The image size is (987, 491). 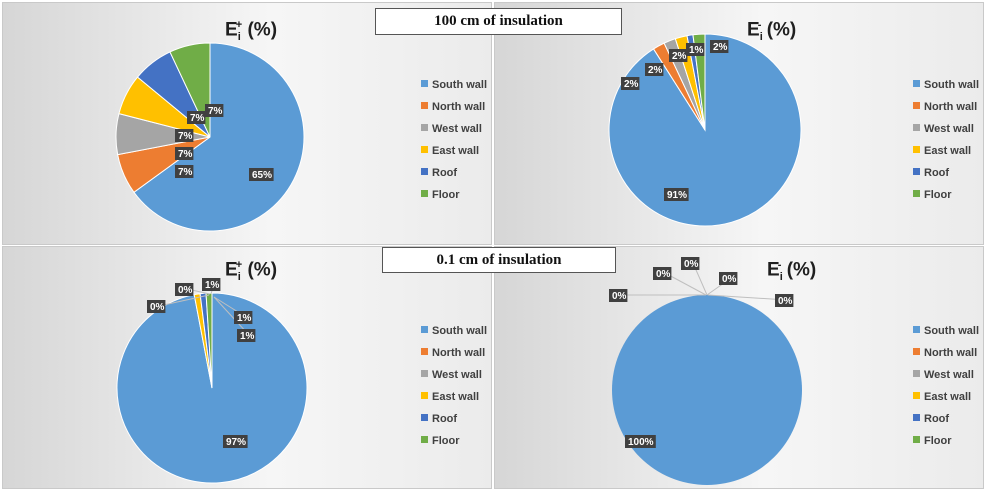 I want to click on data-label-text: 91%, so click(x=677, y=195).